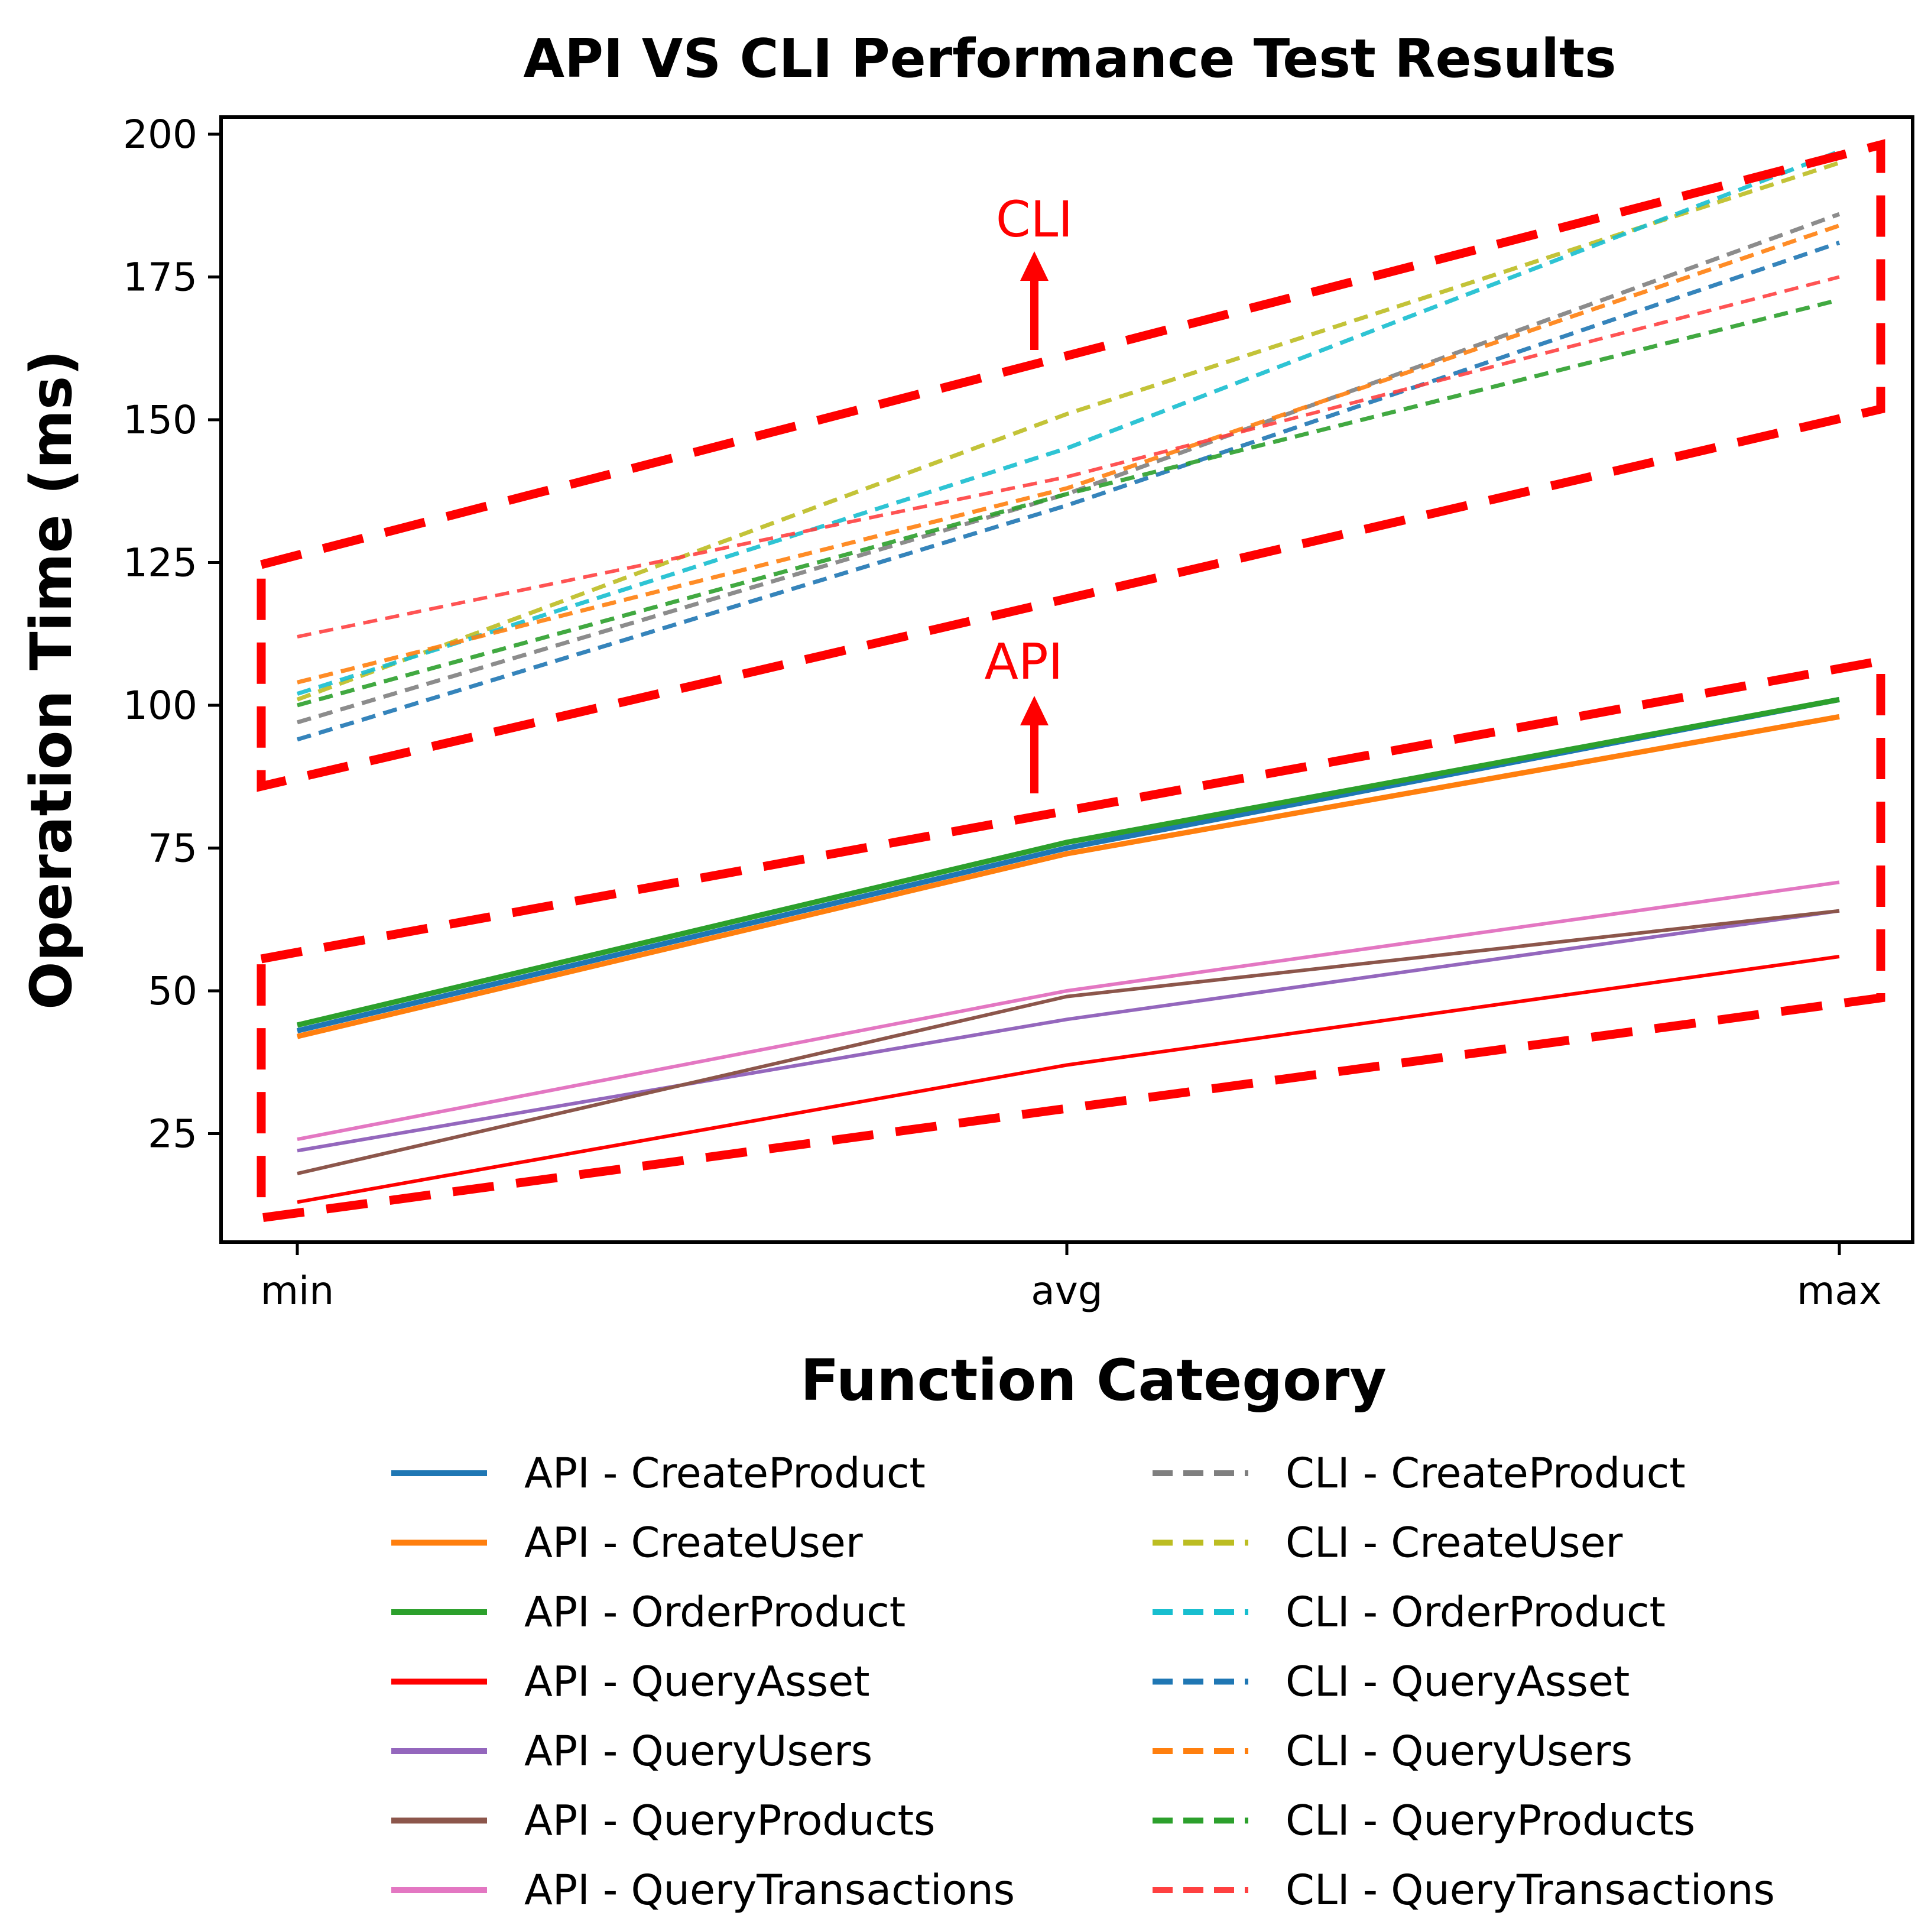  I want to click on legend-item-api-queryproducts: API - QueryProducts, so click(663, 1821).